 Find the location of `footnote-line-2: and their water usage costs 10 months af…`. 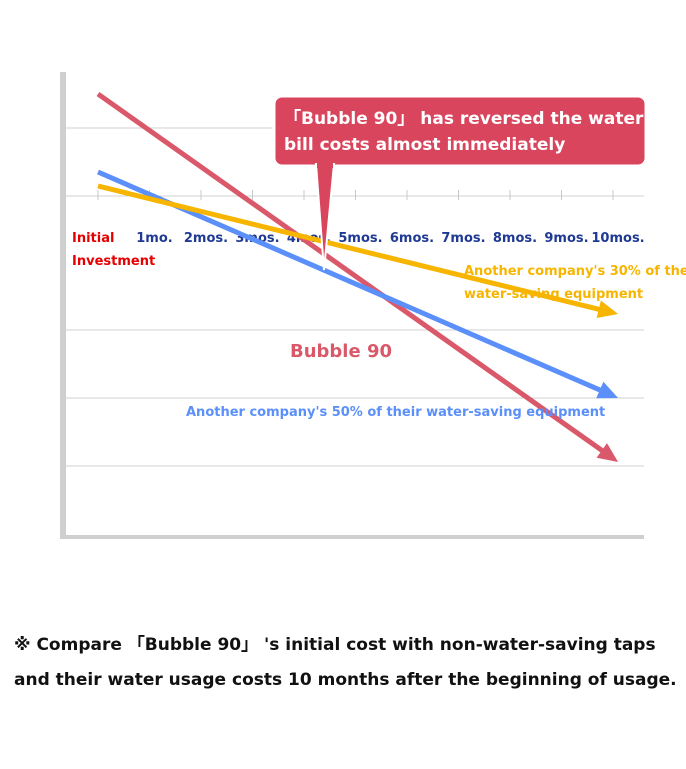

footnote-line-2: and their water usage costs 10 months af… is located at coordinates (345, 680).